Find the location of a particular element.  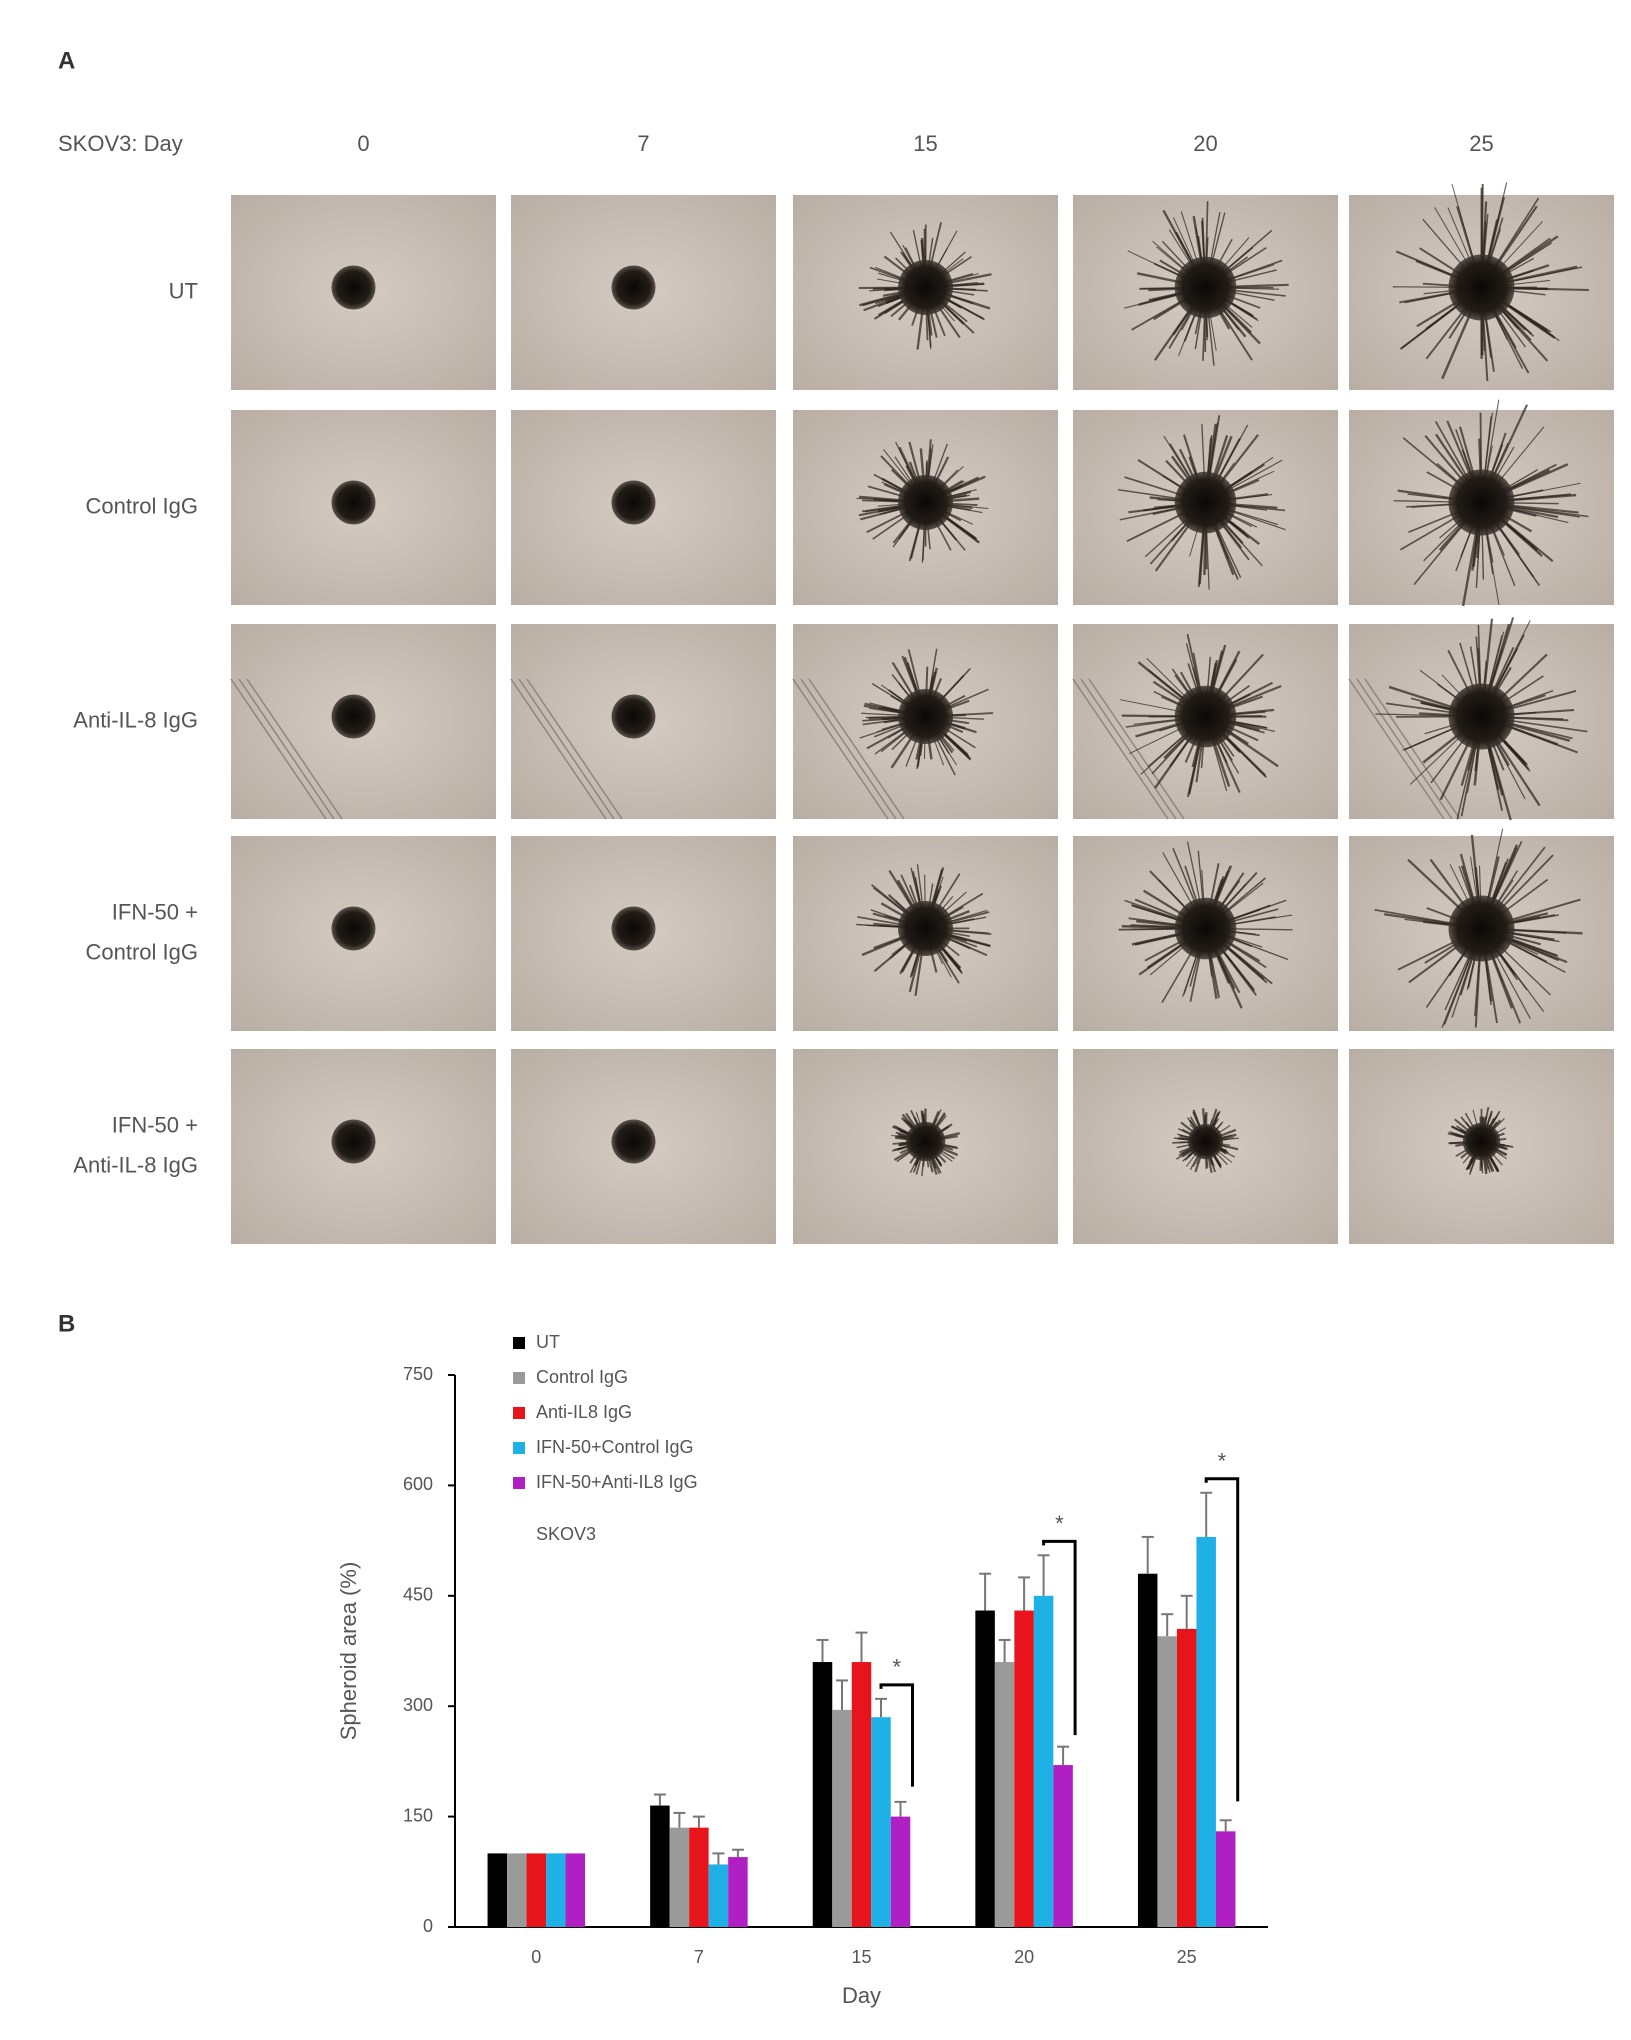

x-tick-label: 0 is located at coordinates (536, 1957).